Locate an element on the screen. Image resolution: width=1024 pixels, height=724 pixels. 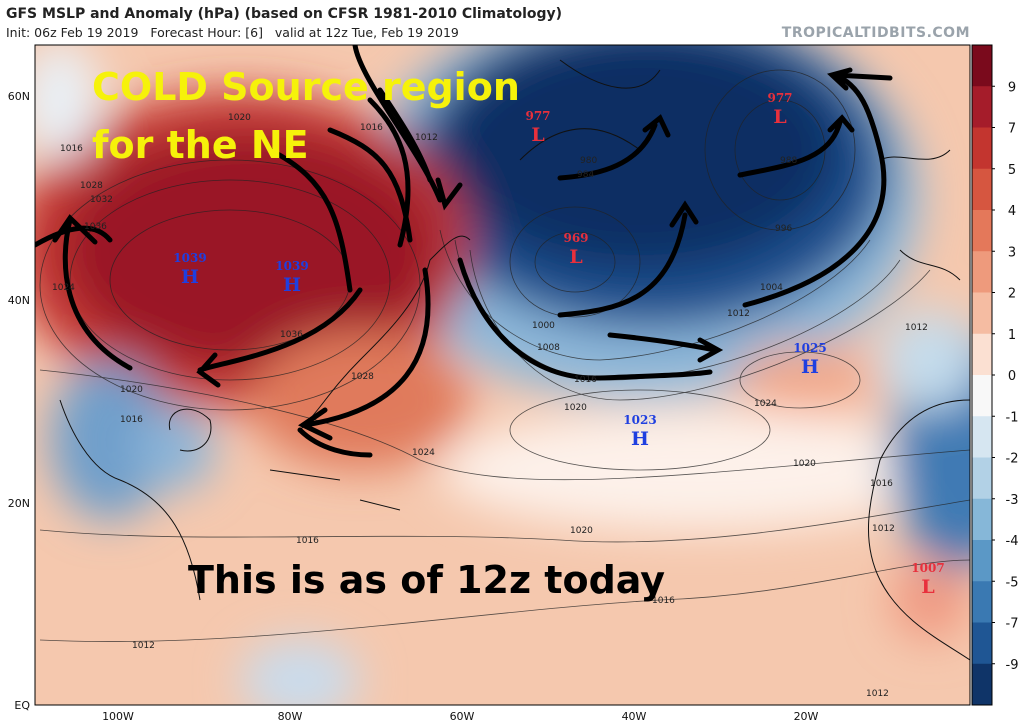
isobar-label: 984 is located at coordinates (585, 175).